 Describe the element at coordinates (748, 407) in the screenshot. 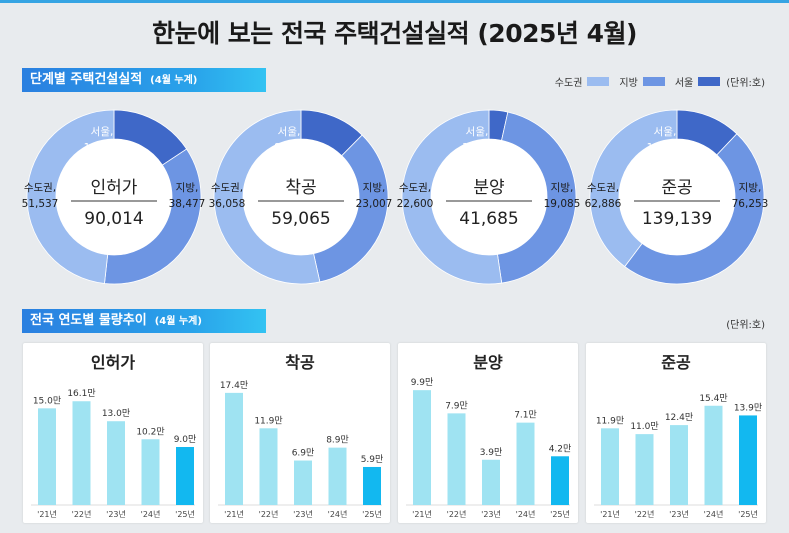

I see `bar-value-label: 13.9만` at that location.